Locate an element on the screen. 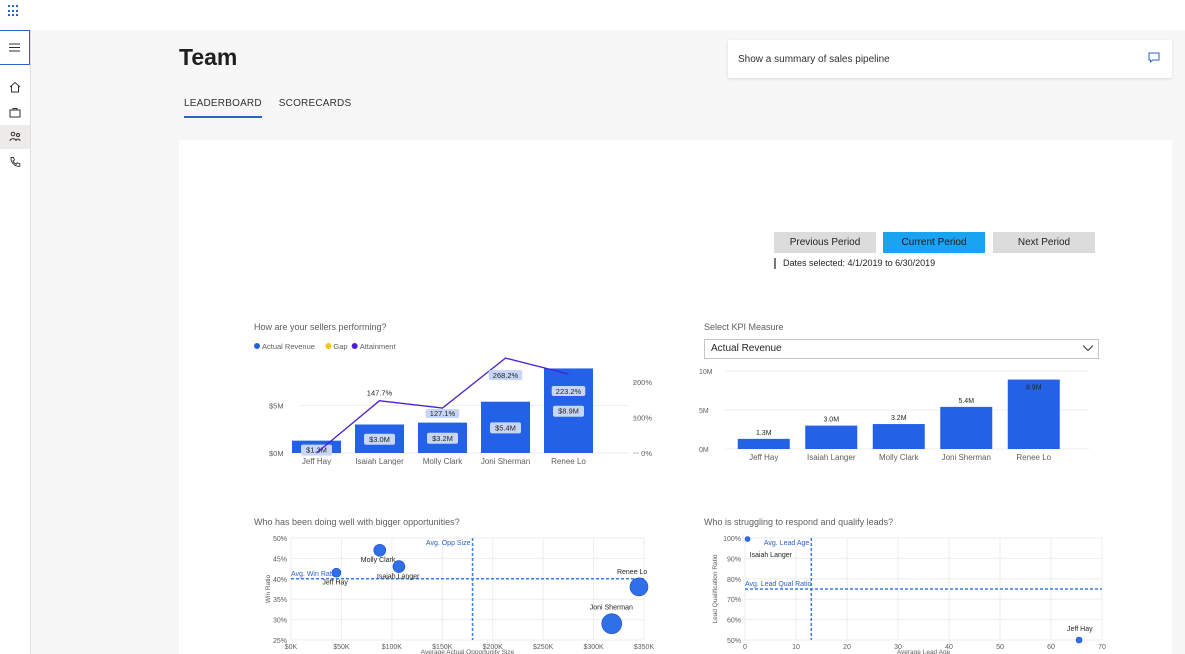 Image resolution: width=1185 pixels, height=654 pixels. point-label: Isaiah Langer is located at coordinates (771, 555).